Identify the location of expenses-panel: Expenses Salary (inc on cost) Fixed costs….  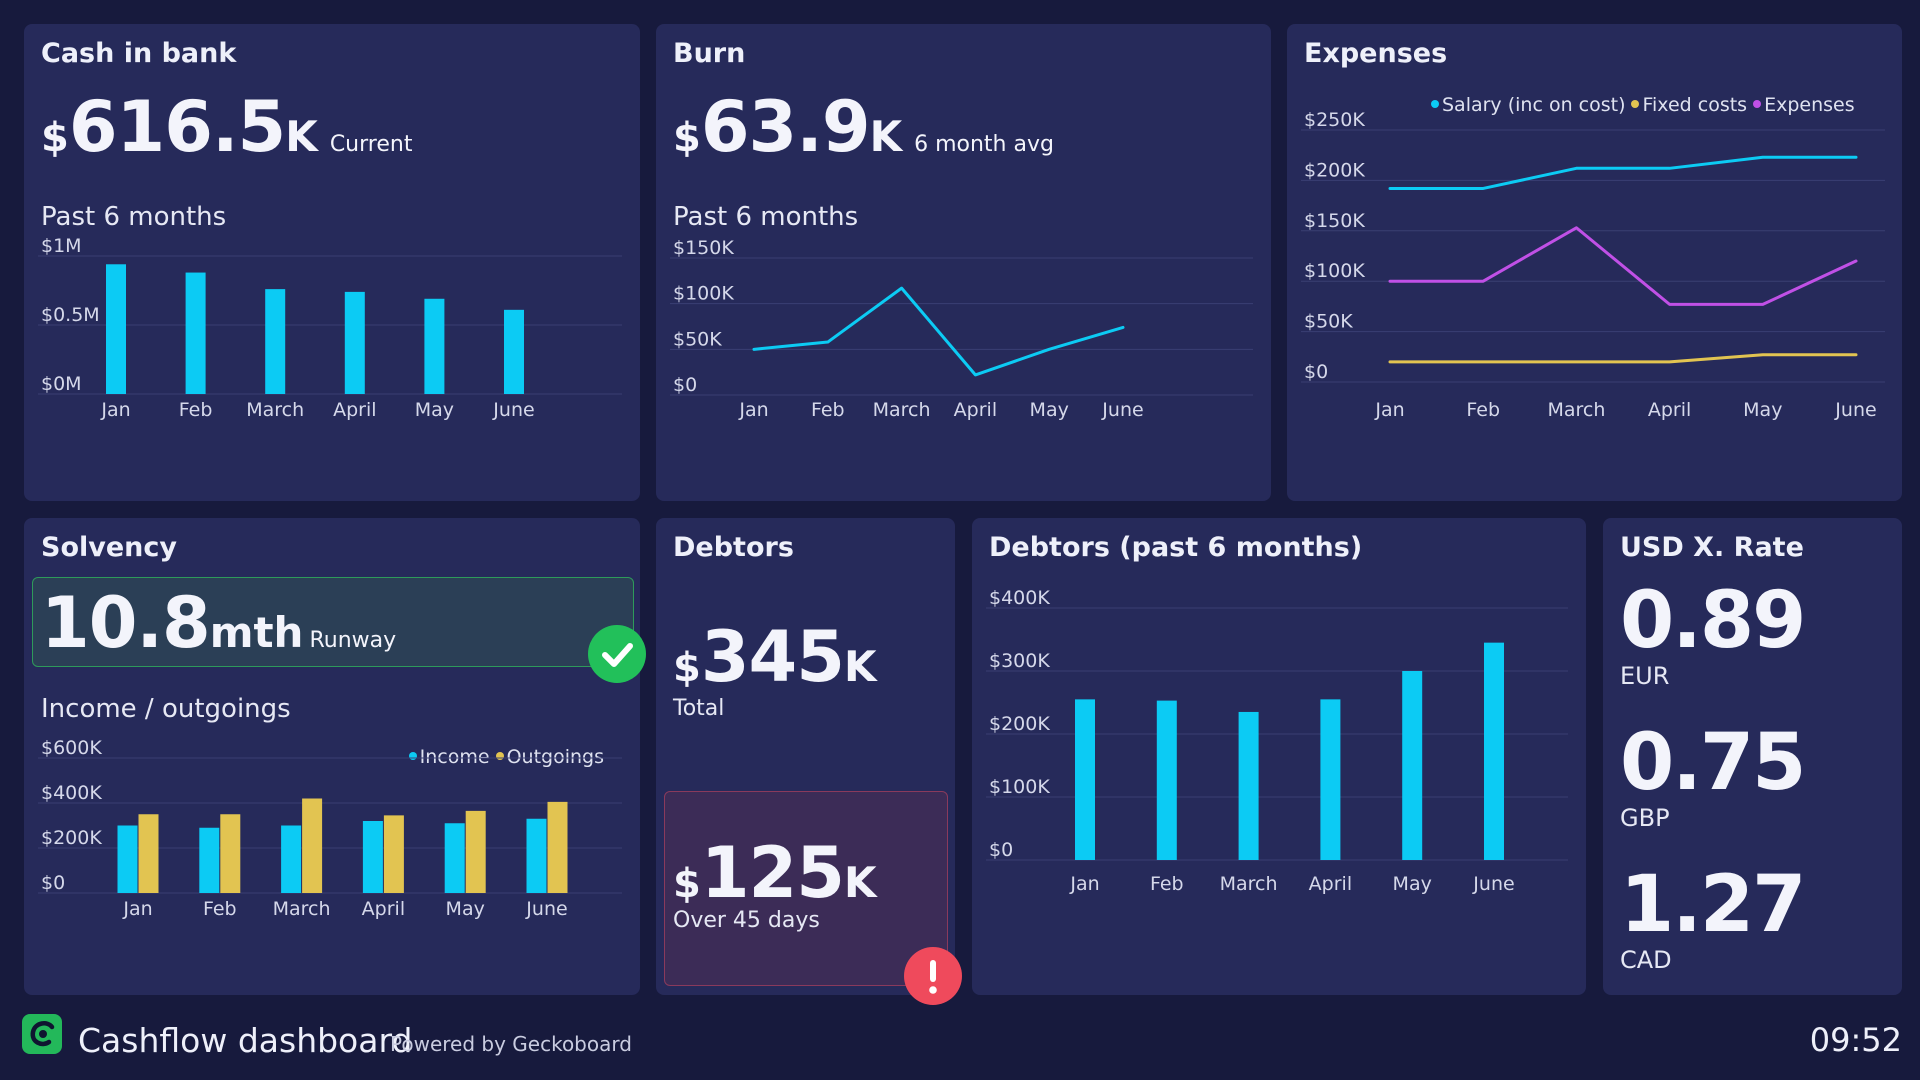
(1594, 262).